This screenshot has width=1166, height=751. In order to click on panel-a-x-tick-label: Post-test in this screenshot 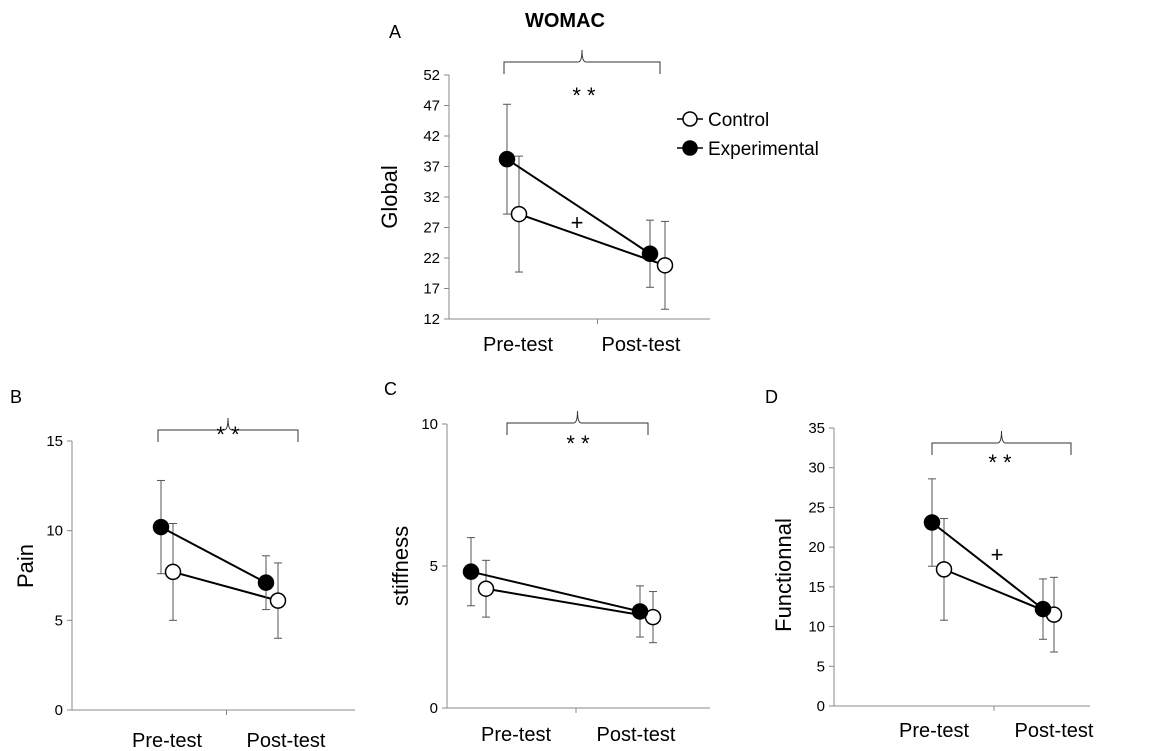, I will do `click(641, 345)`.